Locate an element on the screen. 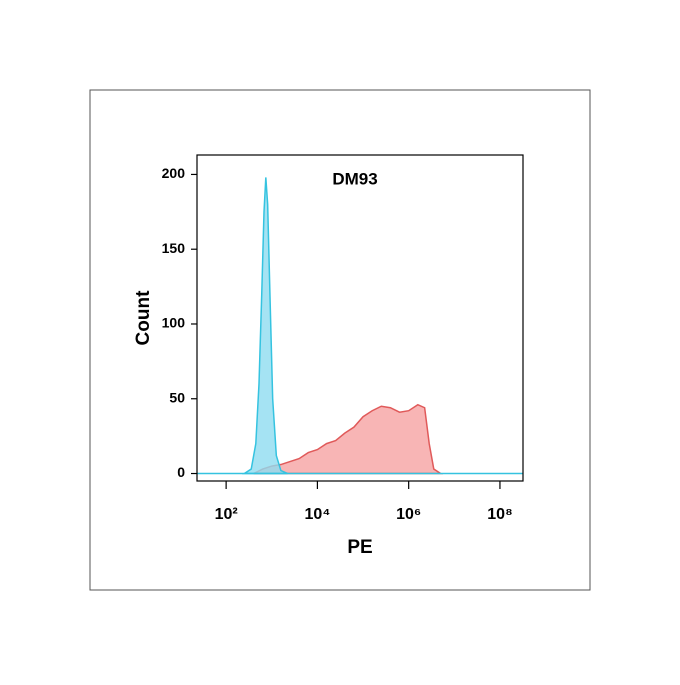 The width and height of the screenshot is (680, 685). x-tick-label: 10² is located at coordinates (226, 514).